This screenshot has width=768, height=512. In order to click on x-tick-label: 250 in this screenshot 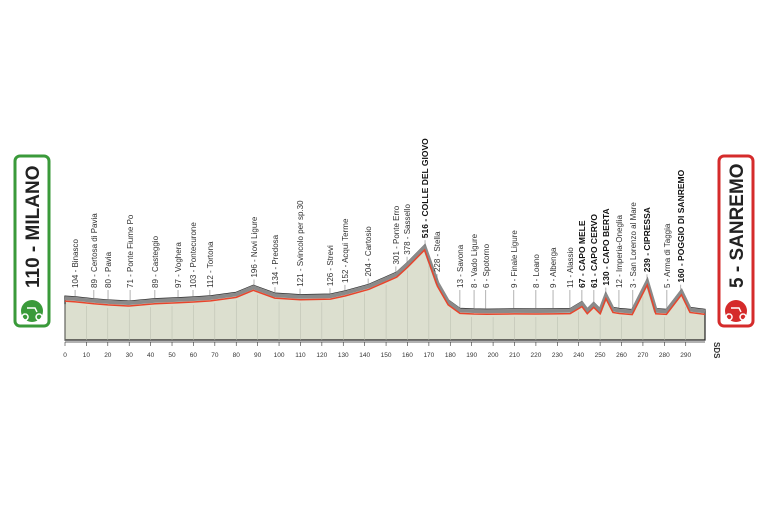, I will do `click(600, 355)`.